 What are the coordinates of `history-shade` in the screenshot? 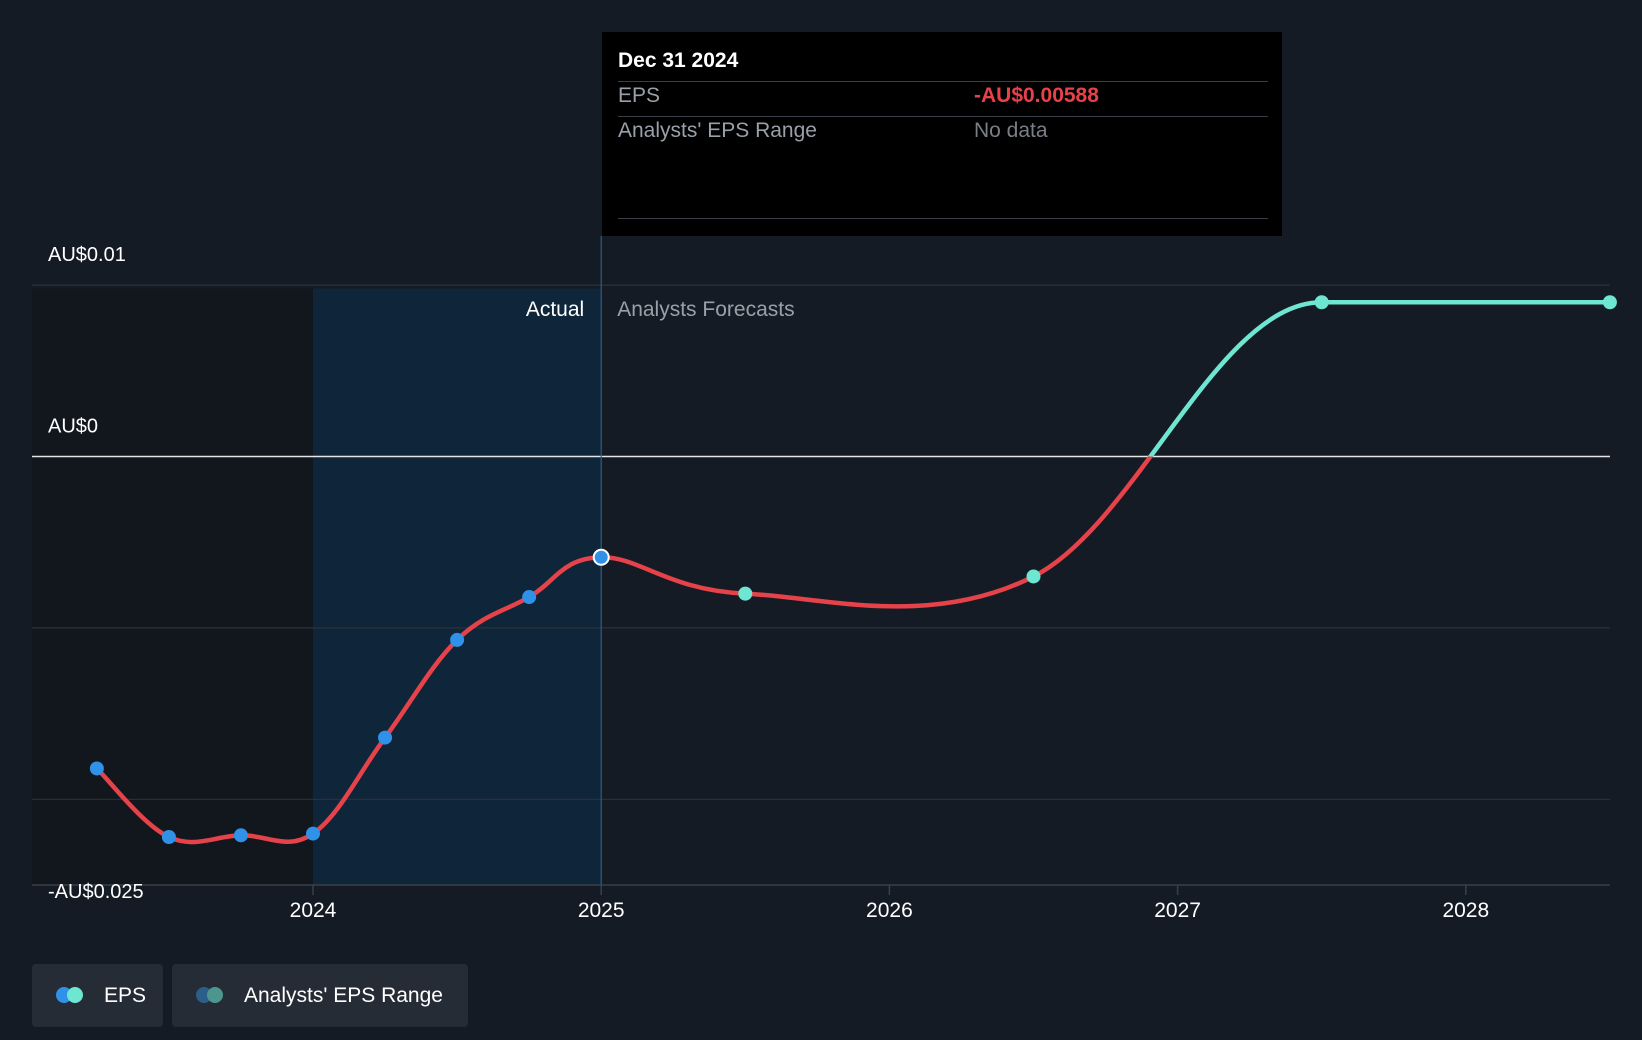 It's located at (172, 586).